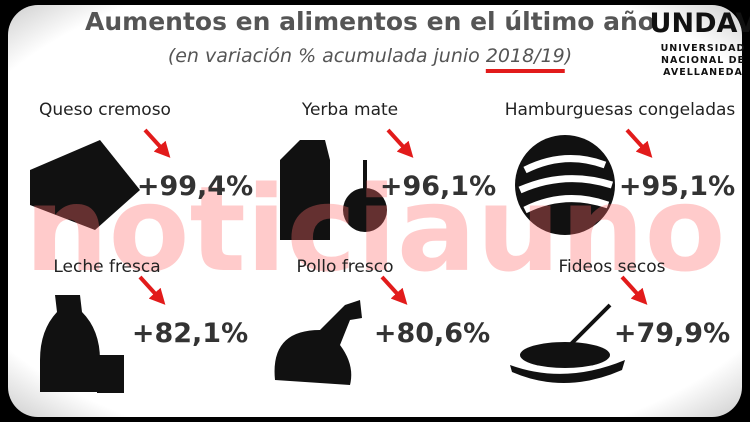  What do you see at coordinates (349, 110) in the screenshot?
I see `item-label: Yerba mate` at bounding box center [349, 110].